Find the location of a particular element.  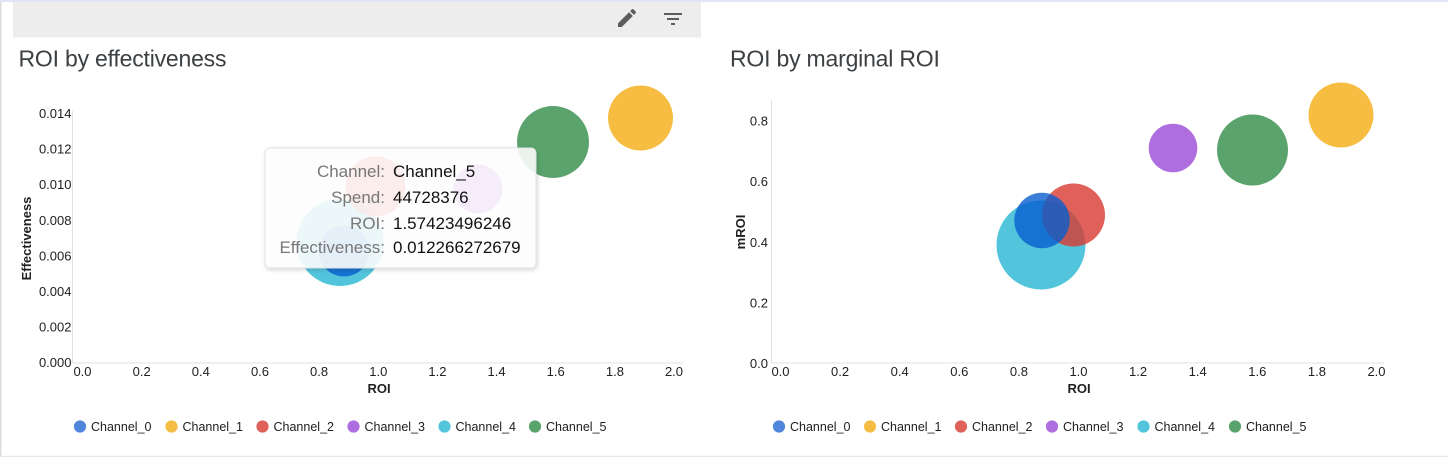

svg-text: 44728376 is located at coordinates (431, 197).